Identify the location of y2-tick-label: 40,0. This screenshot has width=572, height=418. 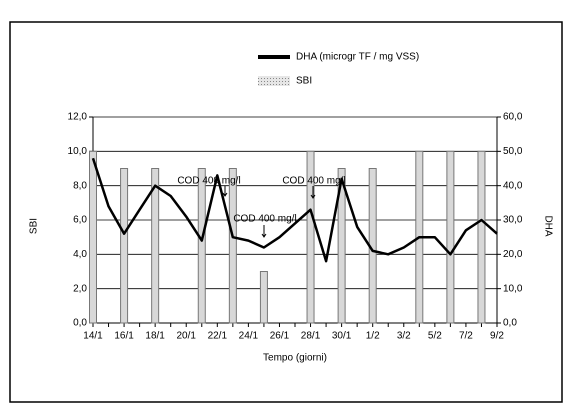
(513, 185).